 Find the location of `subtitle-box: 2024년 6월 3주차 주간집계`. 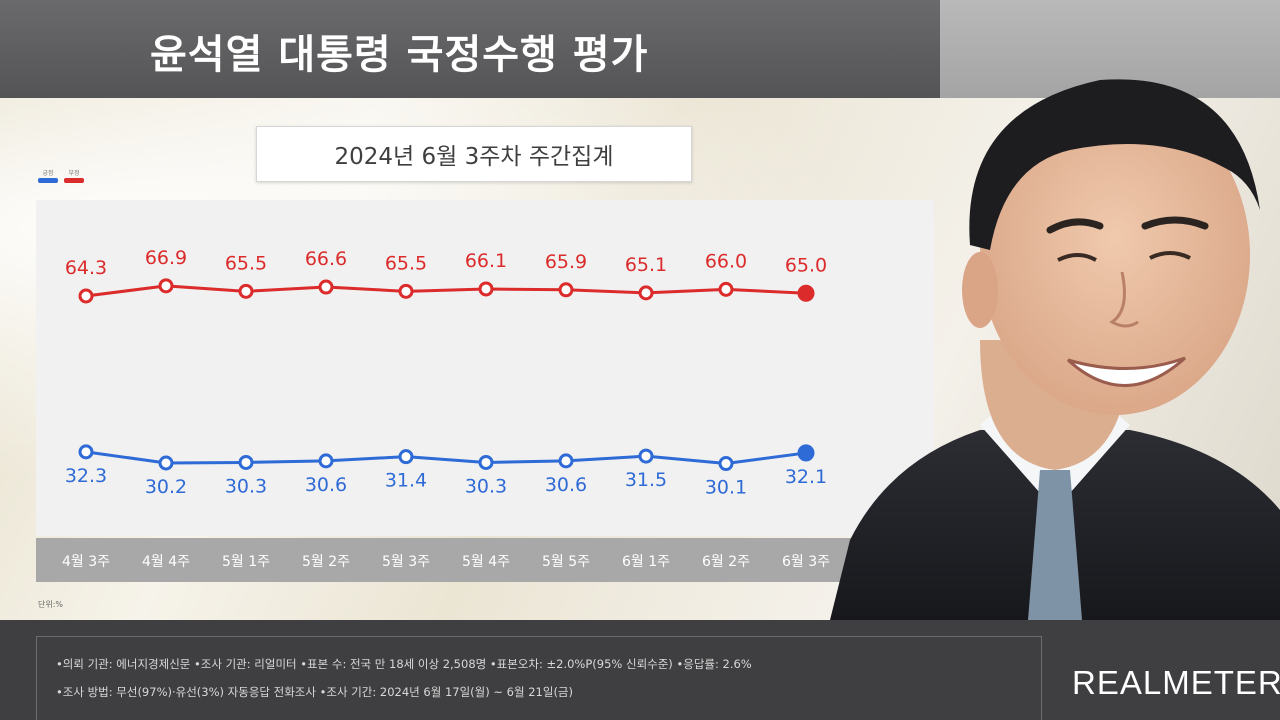

subtitle-box: 2024년 6월 3주차 주간집계 is located at coordinates (474, 154).